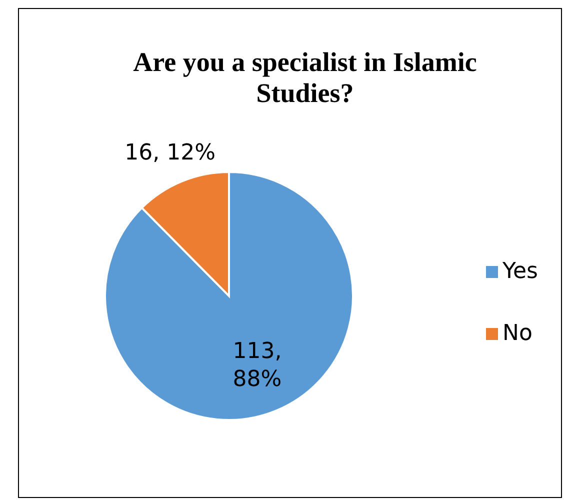  Describe the element at coordinates (257, 365) in the screenshot. I see `data-label: 113, 88%` at that location.